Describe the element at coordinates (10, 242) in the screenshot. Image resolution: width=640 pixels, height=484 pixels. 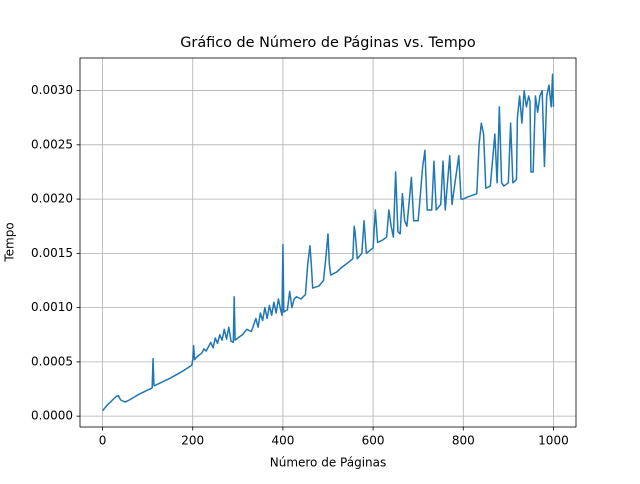
I see `y-axis-label: Tempo` at that location.